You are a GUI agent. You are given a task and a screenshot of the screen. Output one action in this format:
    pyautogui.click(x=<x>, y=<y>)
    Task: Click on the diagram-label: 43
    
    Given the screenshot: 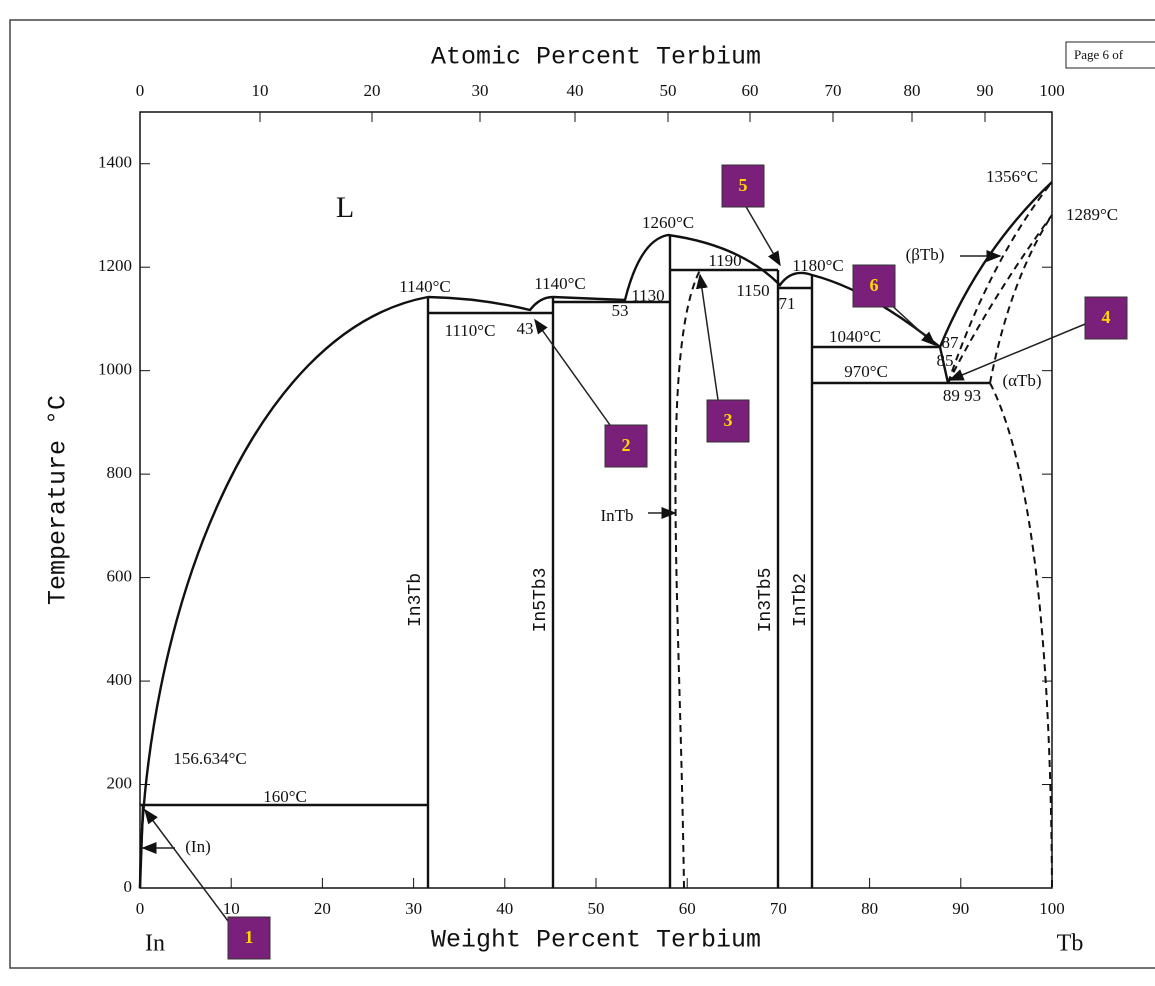 What is the action you would take?
    pyautogui.click(x=525, y=328)
    